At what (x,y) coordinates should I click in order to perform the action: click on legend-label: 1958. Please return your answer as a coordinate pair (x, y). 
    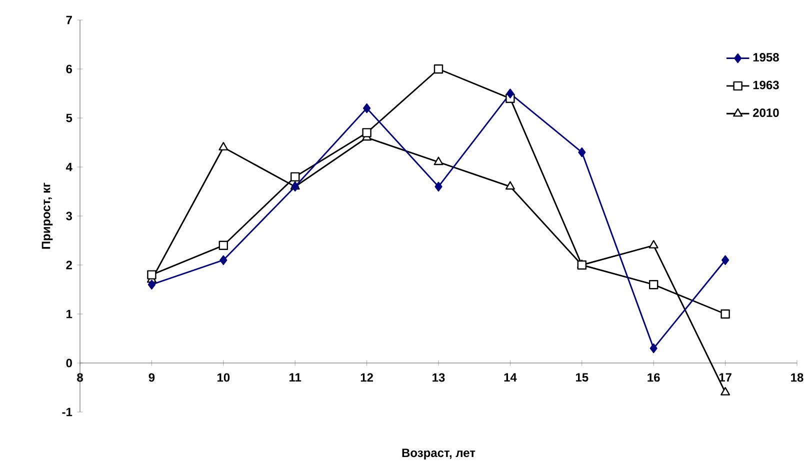
    Looking at the image, I should click on (766, 57).